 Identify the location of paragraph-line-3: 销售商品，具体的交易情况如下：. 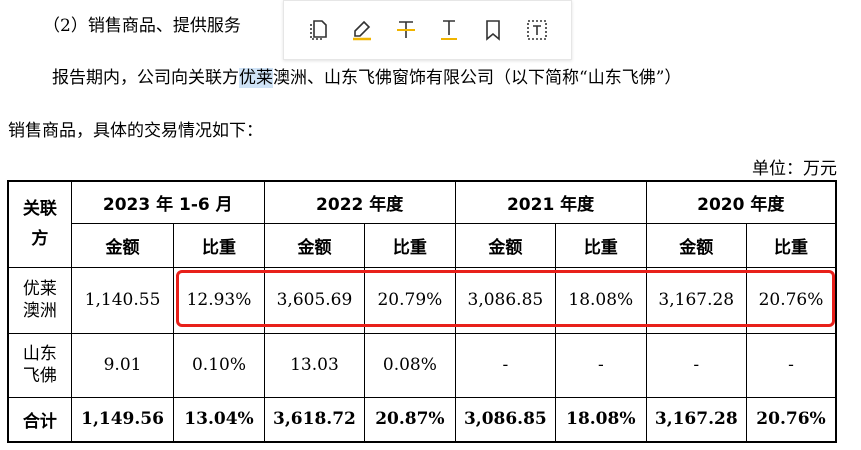
(135, 131).